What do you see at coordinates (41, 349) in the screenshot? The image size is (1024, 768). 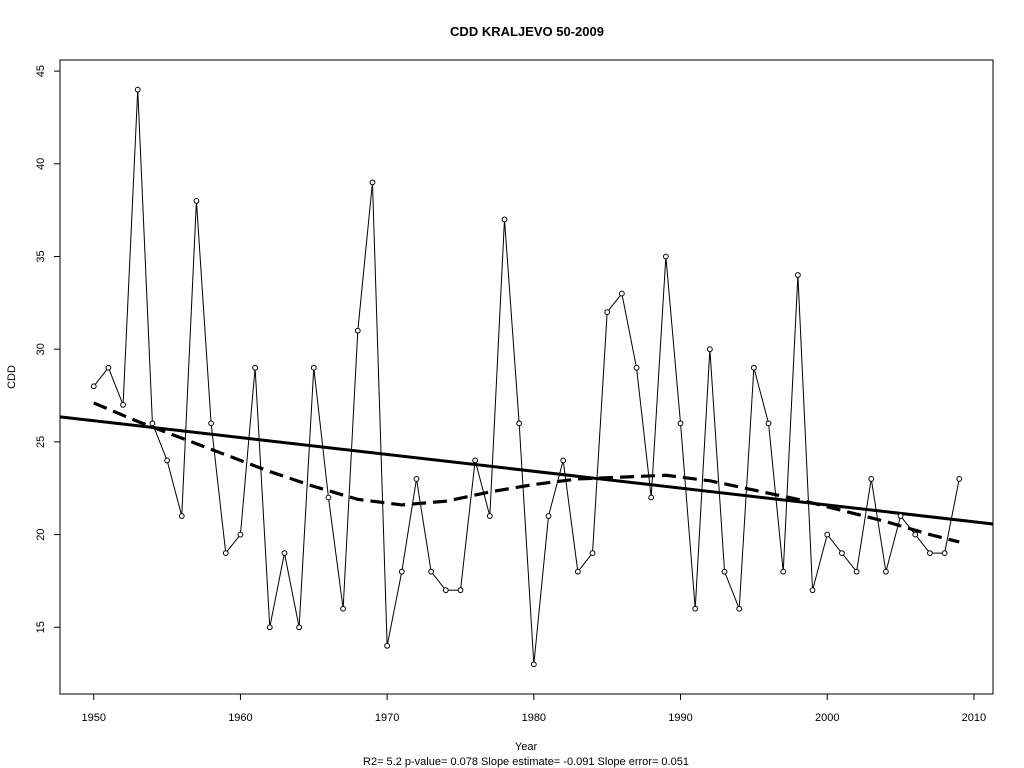 I see `y-tick-label: 30` at bounding box center [41, 349].